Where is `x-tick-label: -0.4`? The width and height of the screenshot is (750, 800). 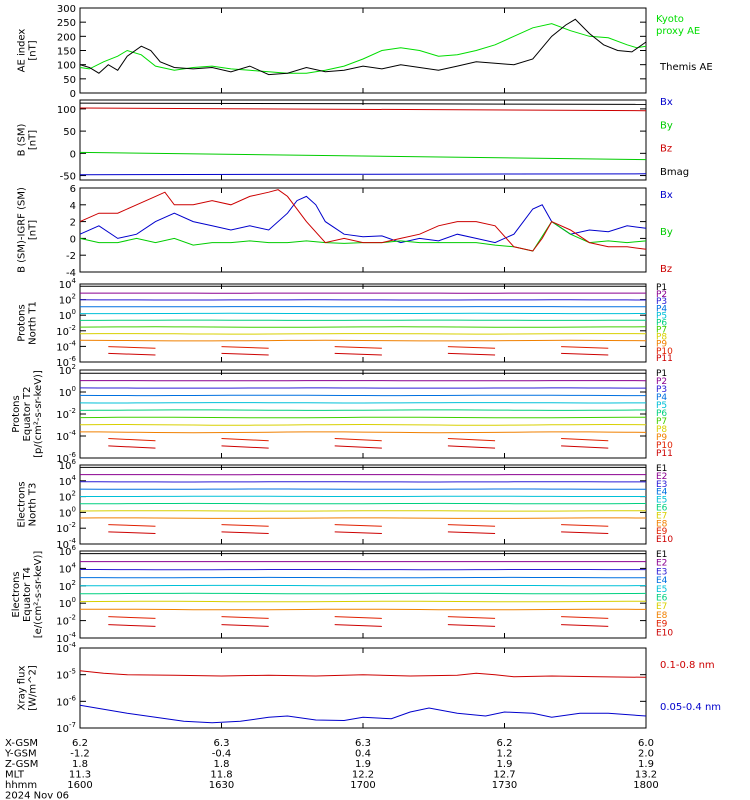
x-tick-label: -0.4 is located at coordinates (222, 754).